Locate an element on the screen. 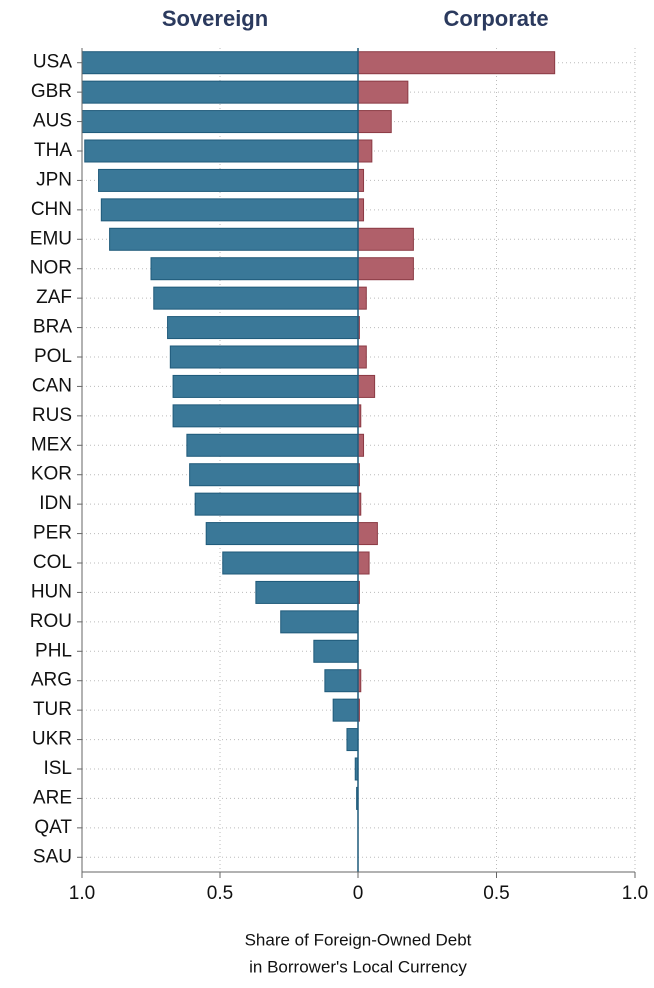 This screenshot has width=654, height=988. x-tick-label: 0 is located at coordinates (358, 893).